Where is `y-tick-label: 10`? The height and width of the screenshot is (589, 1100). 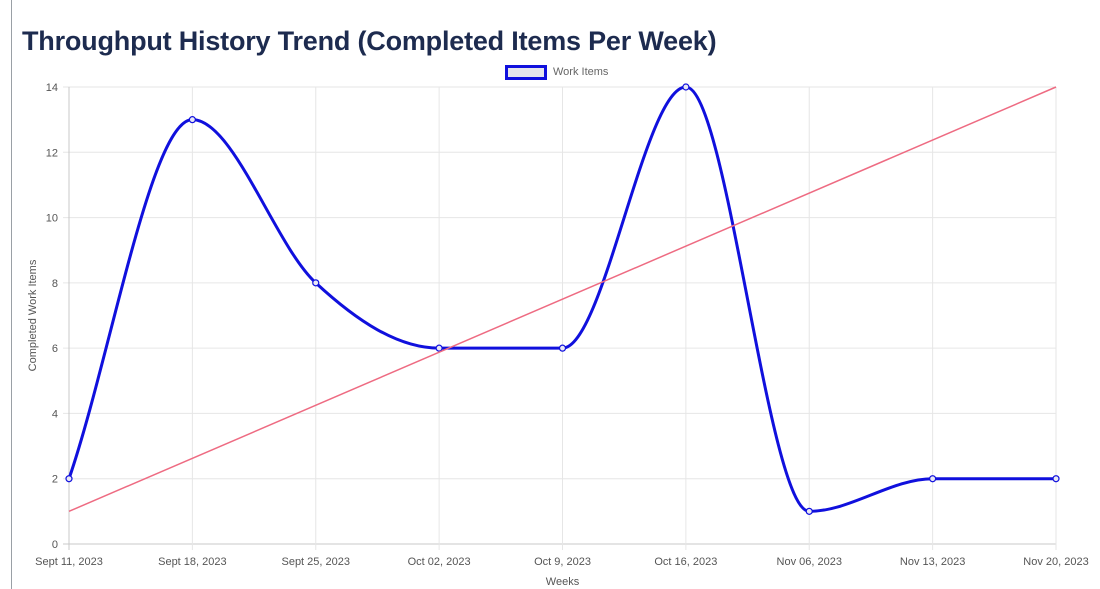 y-tick-label: 10 is located at coordinates (52, 219).